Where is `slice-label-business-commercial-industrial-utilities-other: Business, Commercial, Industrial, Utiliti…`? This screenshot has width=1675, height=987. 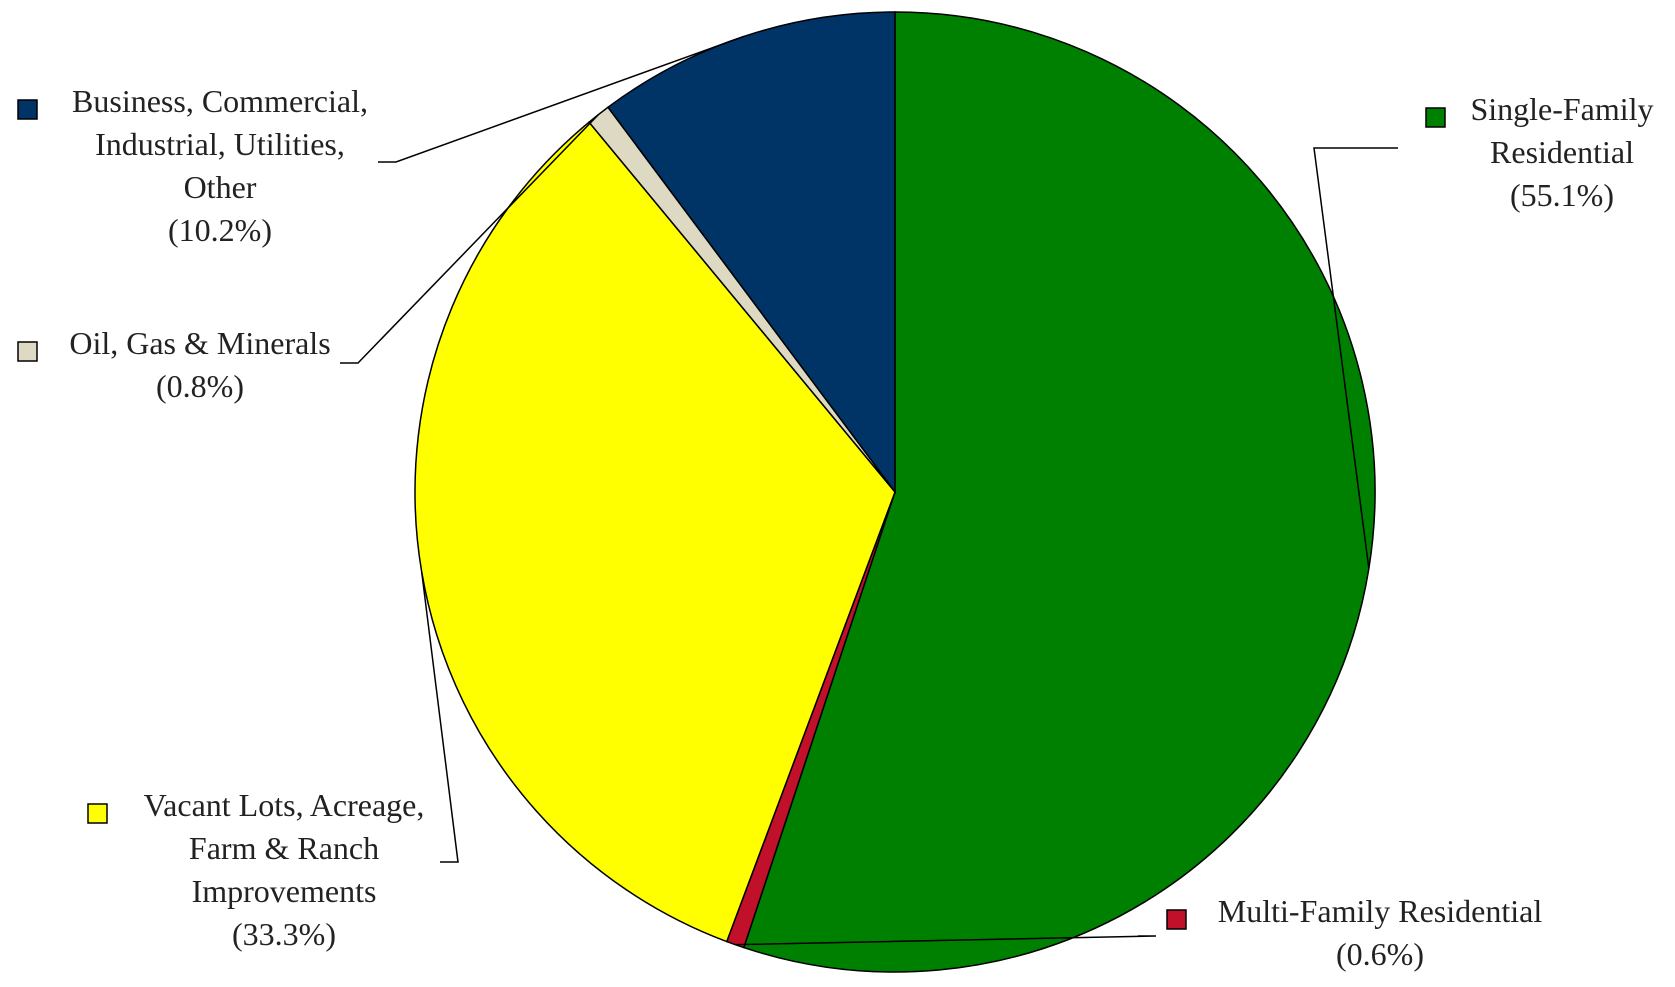
slice-label-business-commercial-industrial-utilities-other: Business, Commercial, Industrial, Utiliti… is located at coordinates (220, 165).